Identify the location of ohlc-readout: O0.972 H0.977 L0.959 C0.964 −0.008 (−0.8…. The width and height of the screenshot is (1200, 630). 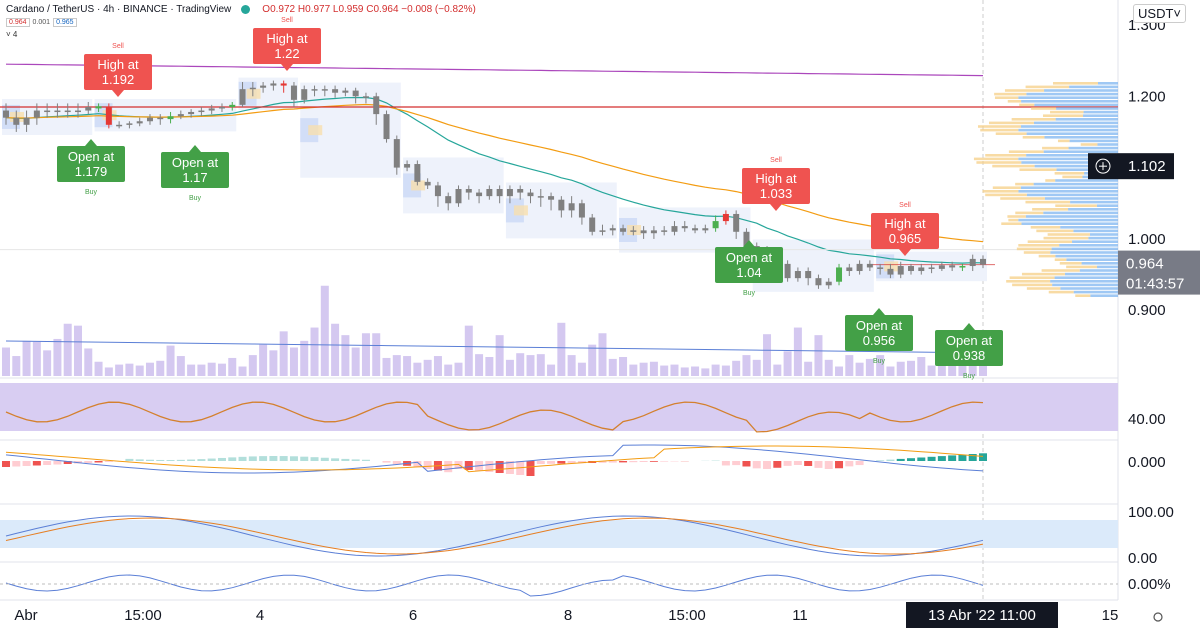
(369, 9).